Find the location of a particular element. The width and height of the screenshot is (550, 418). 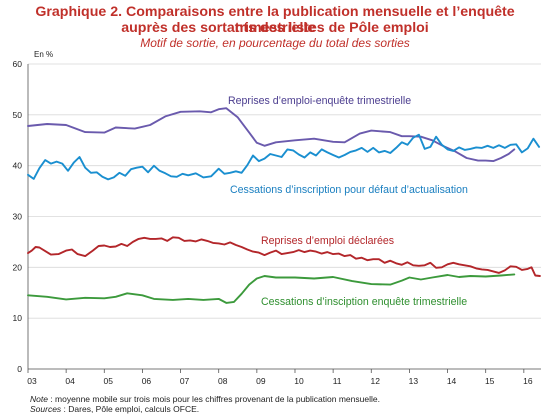

y-tick-label: 0 is located at coordinates (19, 369).